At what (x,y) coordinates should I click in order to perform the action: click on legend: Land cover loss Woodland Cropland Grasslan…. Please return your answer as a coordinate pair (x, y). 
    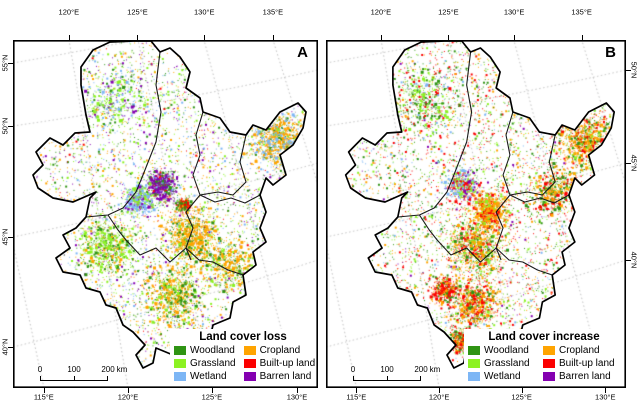
    Looking at the image, I should click on (243, 357).